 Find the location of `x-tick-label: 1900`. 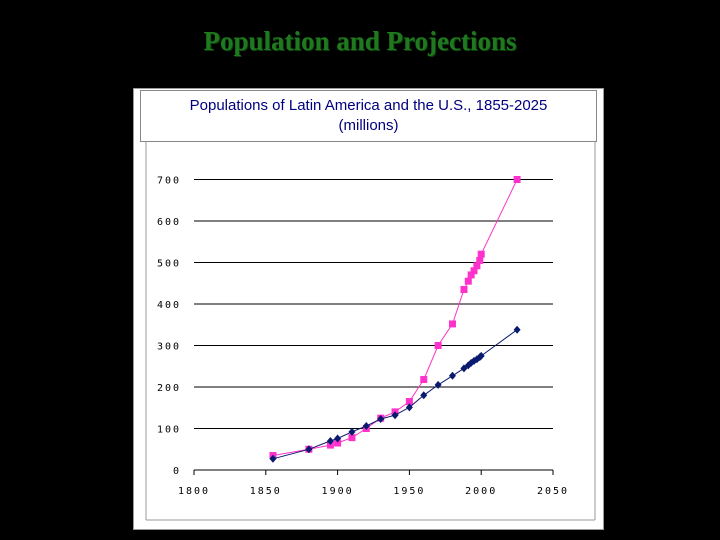

x-tick-label: 1900 is located at coordinates (338, 491).